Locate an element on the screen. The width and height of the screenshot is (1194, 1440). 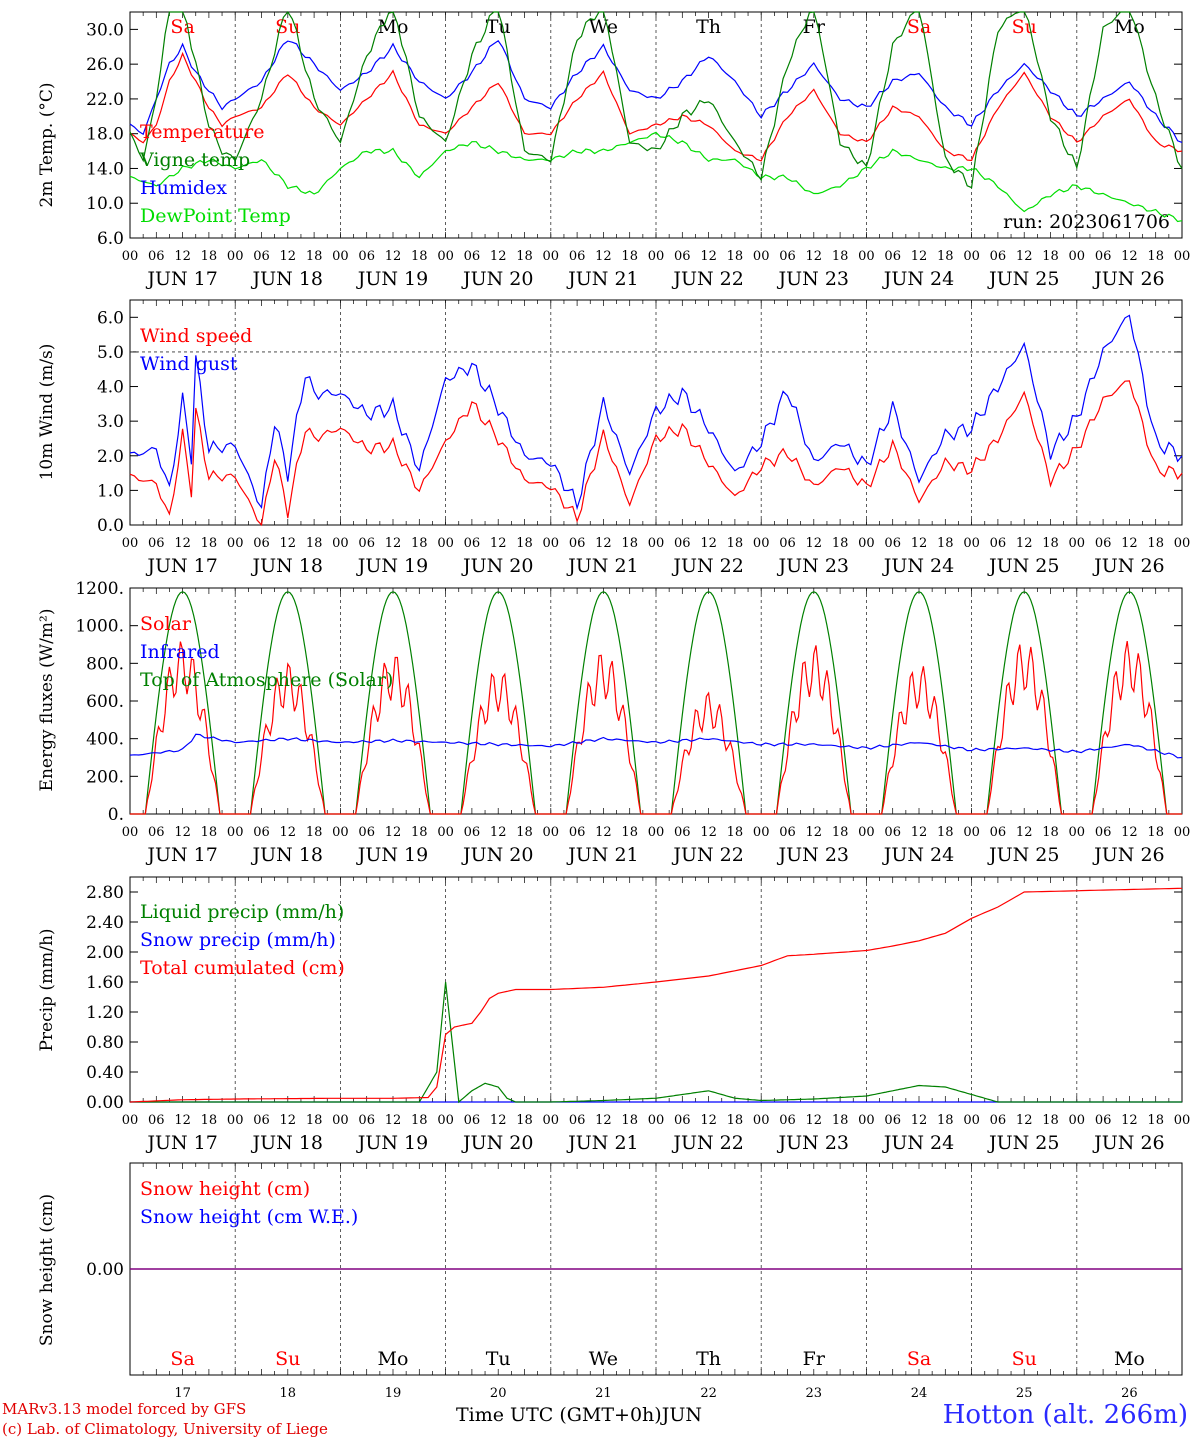
weekday-label: Su is located at coordinates (1024, 27).